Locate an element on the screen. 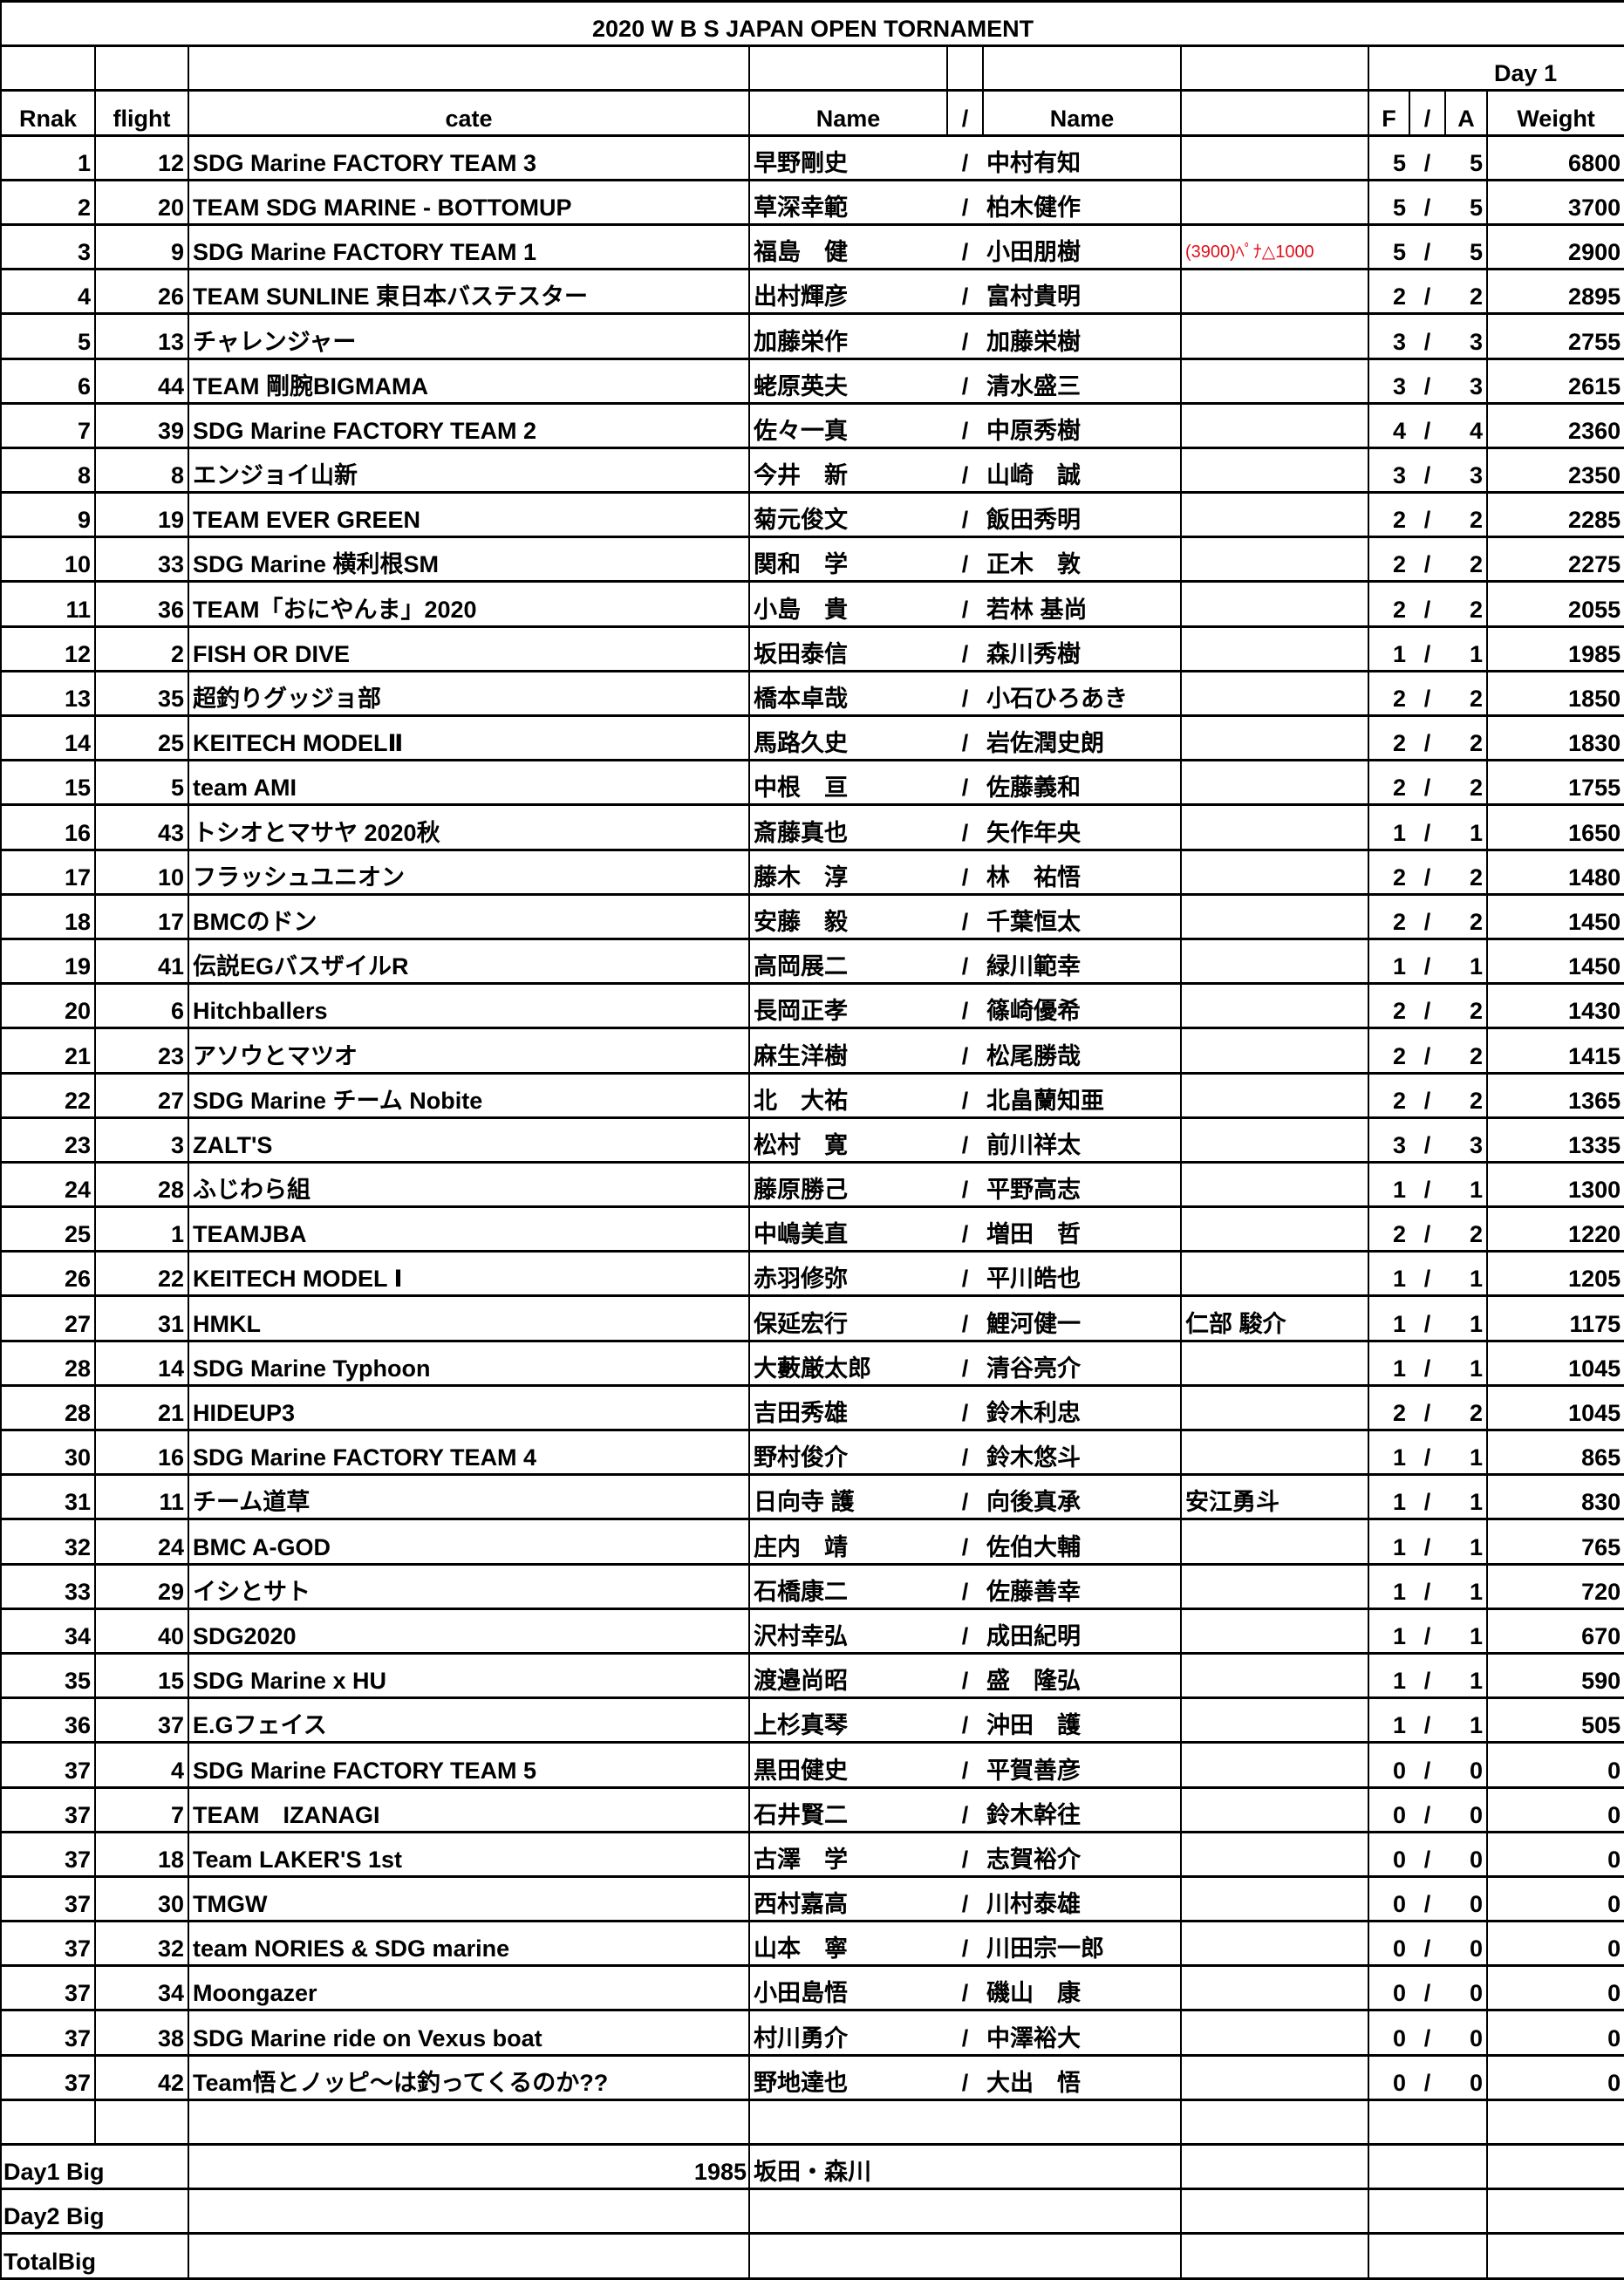  angler1-cell: 日向寺 護 is located at coordinates (847, 1497).